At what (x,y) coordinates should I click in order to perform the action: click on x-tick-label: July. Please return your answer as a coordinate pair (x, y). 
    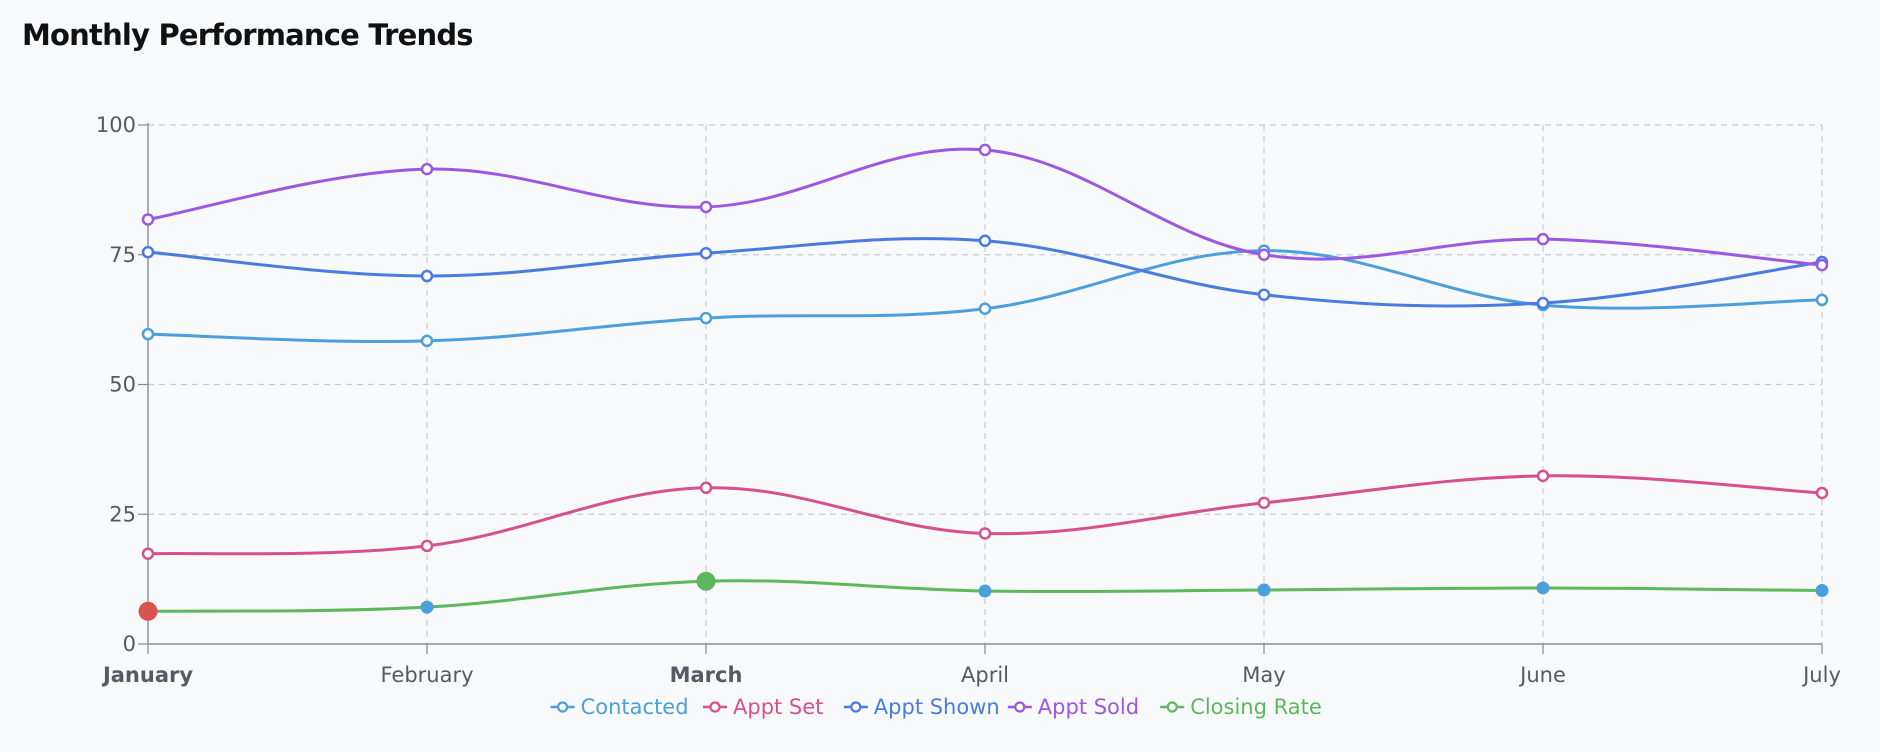
    Looking at the image, I should click on (1821, 675).